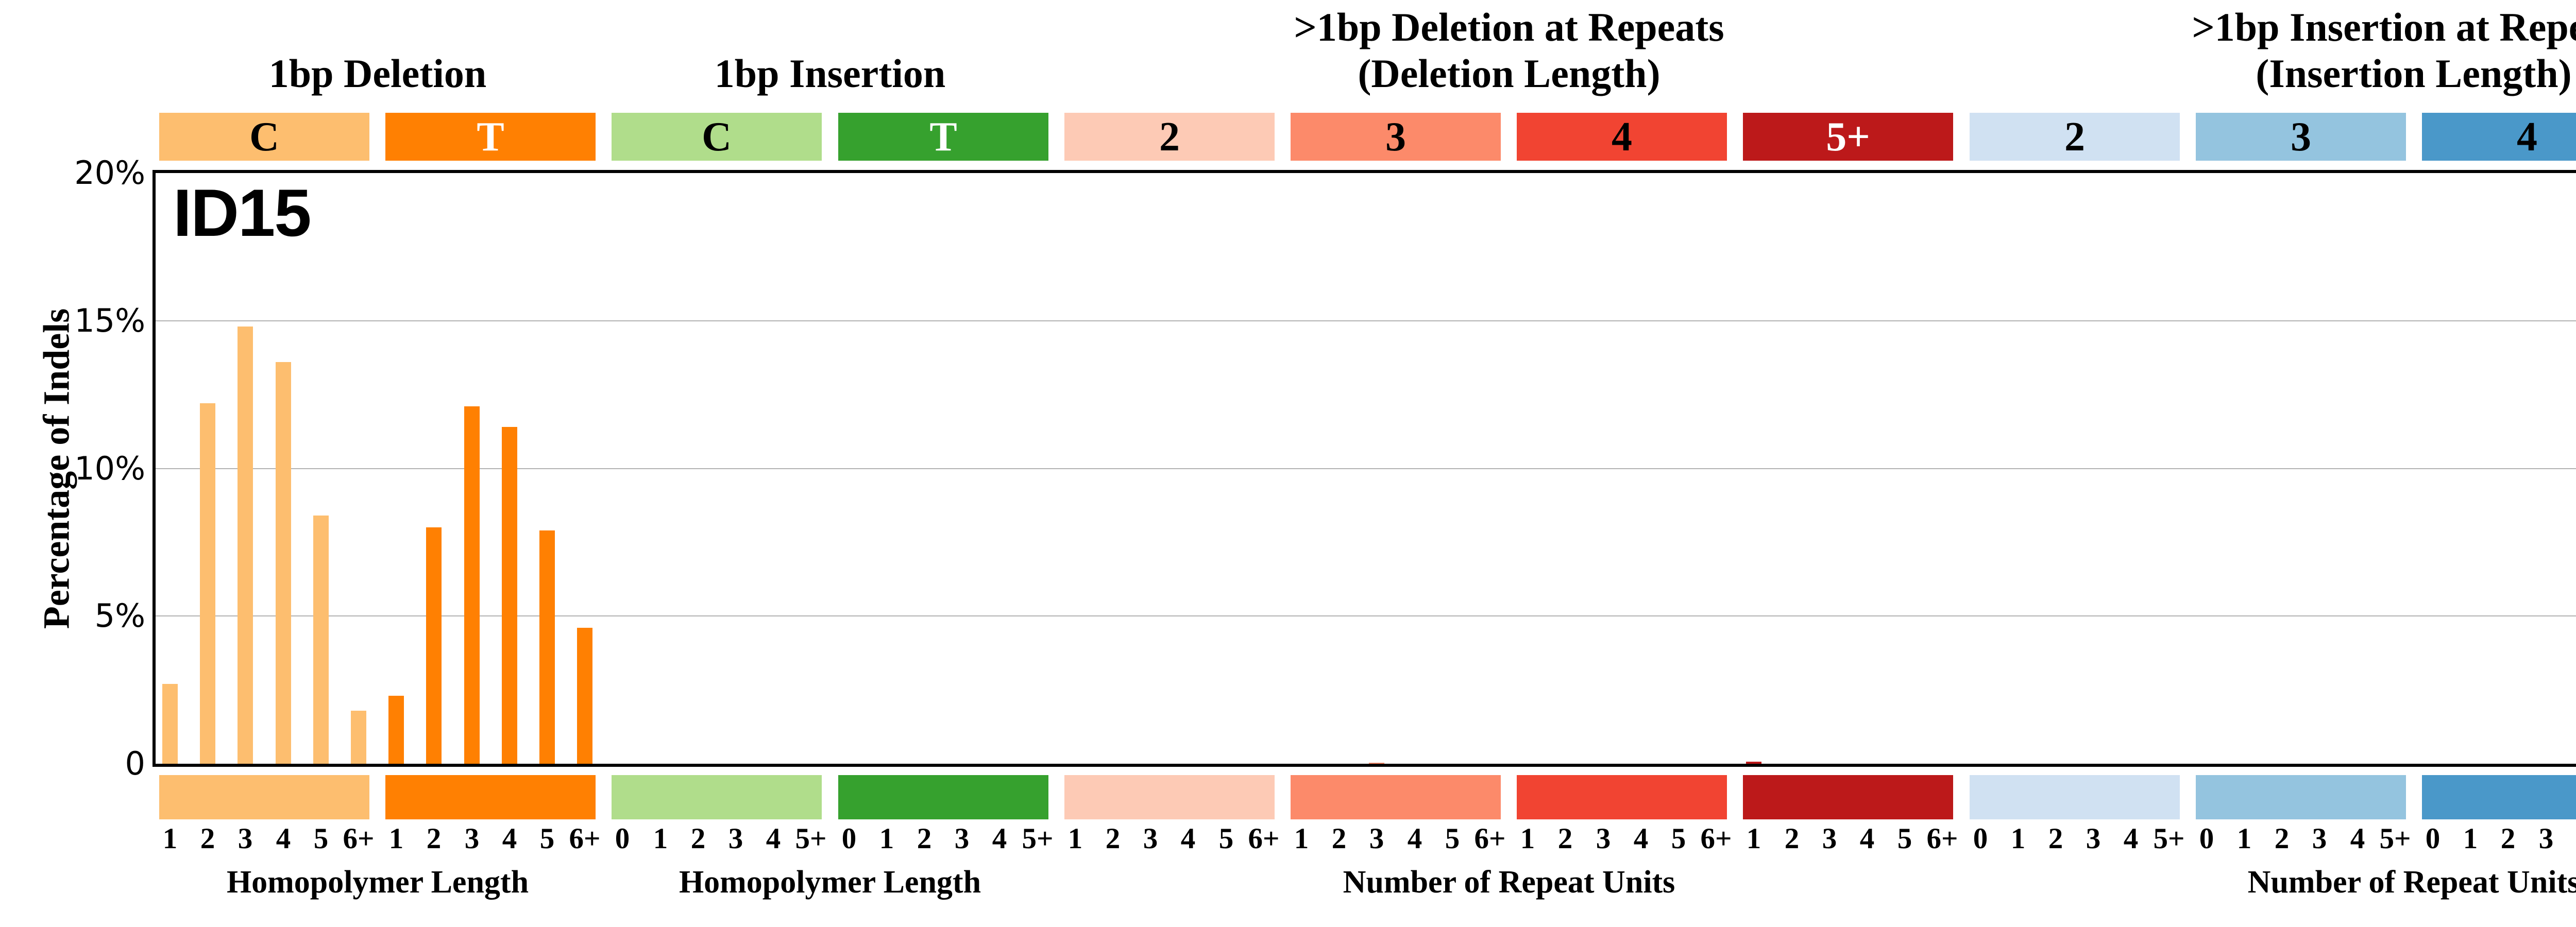  What do you see at coordinates (109, 173) in the screenshot?
I see `y-tick-label: 20%` at bounding box center [109, 173].